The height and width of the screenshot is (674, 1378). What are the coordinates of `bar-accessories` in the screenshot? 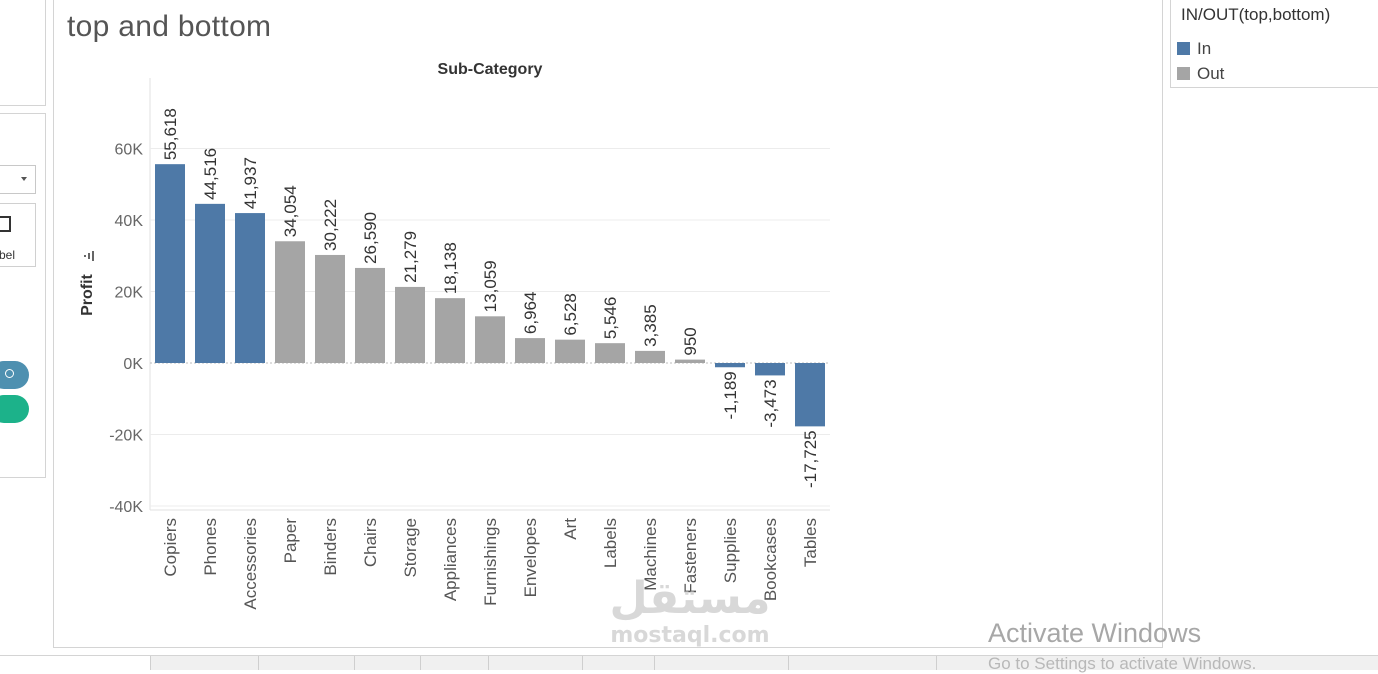 It's located at (250, 288).